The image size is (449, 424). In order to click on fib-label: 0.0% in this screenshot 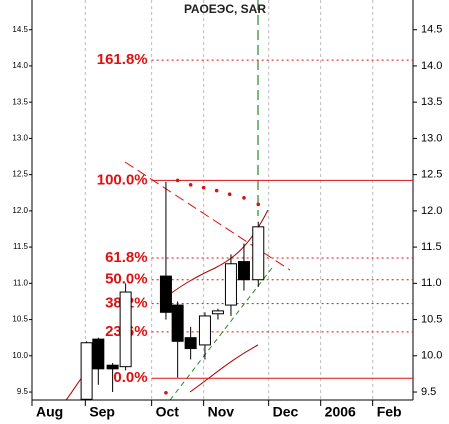, I will do `click(130, 377)`.